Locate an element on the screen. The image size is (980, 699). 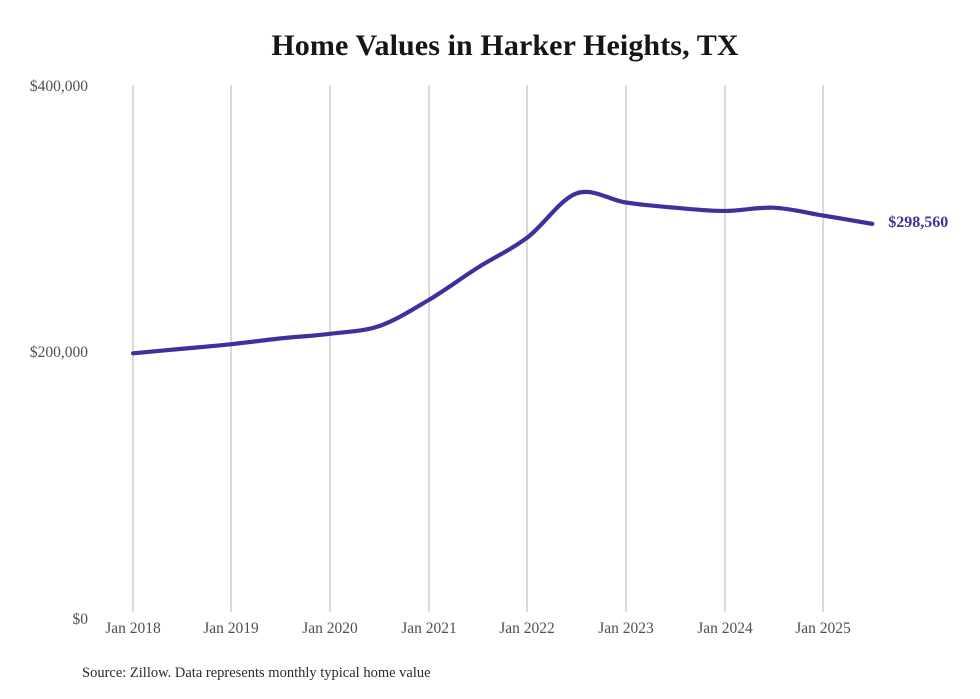
y-axis-tick-400000: $400,000 is located at coordinates (58, 86).